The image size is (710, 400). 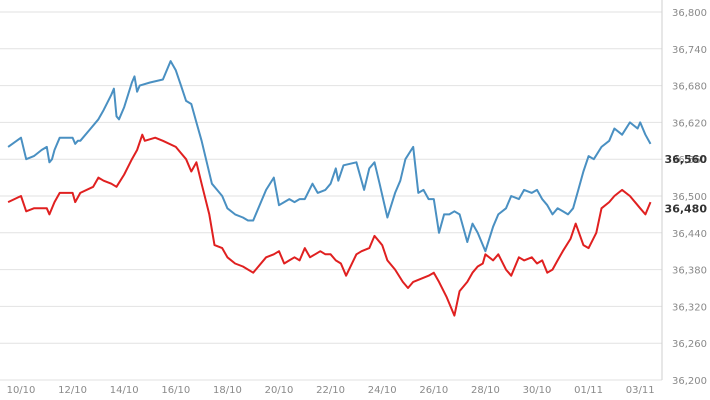 I want to click on x-tick-label: 12/10, so click(x=72, y=390).